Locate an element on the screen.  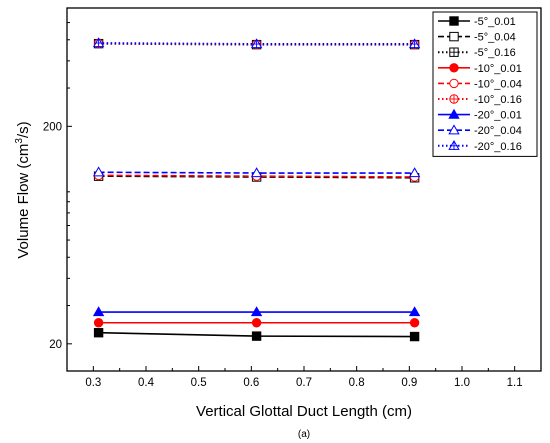
legend-item: -20°_0.01 is located at coordinates (480, 115).